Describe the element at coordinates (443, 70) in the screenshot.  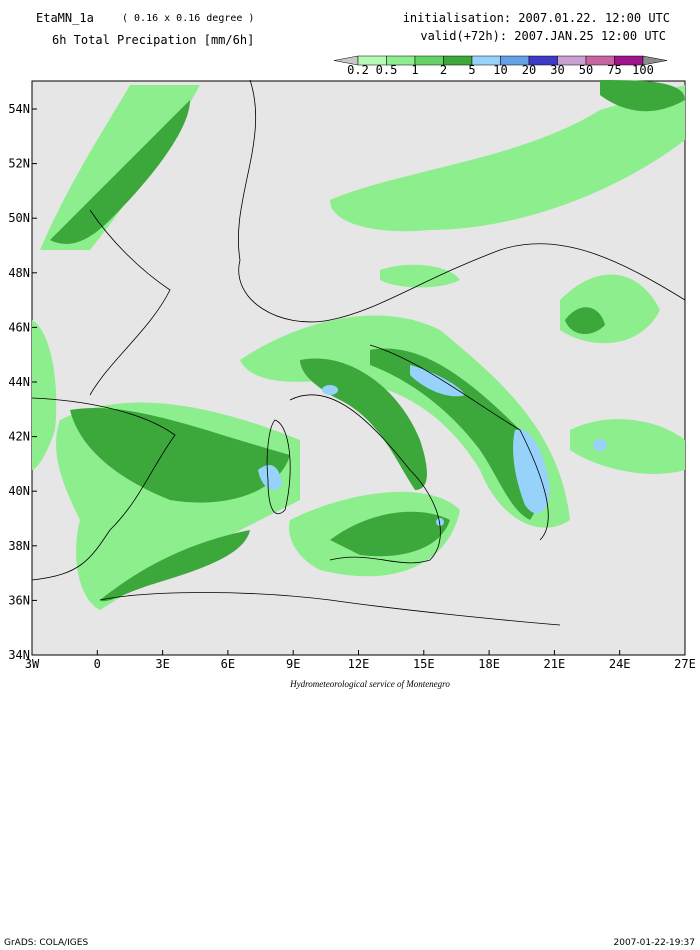
I see `colorbar-label: 2` at that location.